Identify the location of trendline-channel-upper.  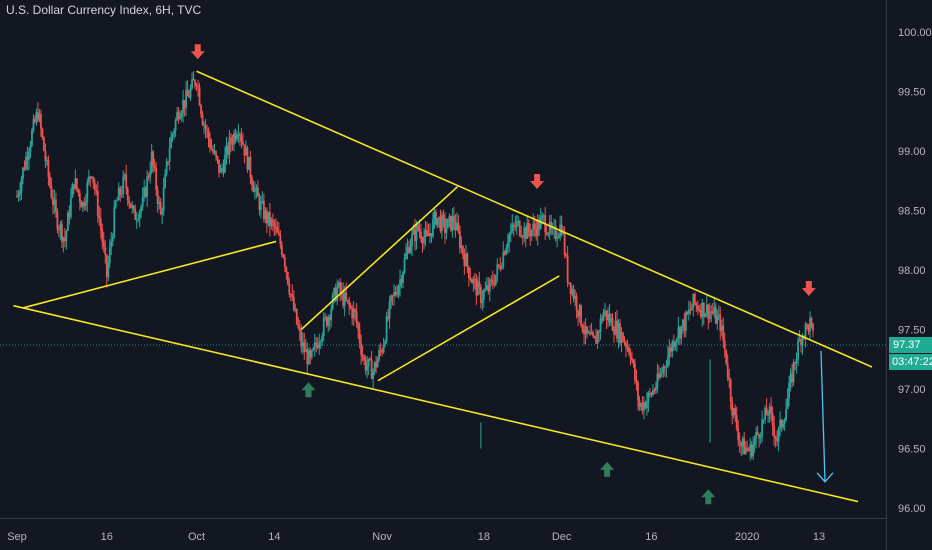
(379, 258).